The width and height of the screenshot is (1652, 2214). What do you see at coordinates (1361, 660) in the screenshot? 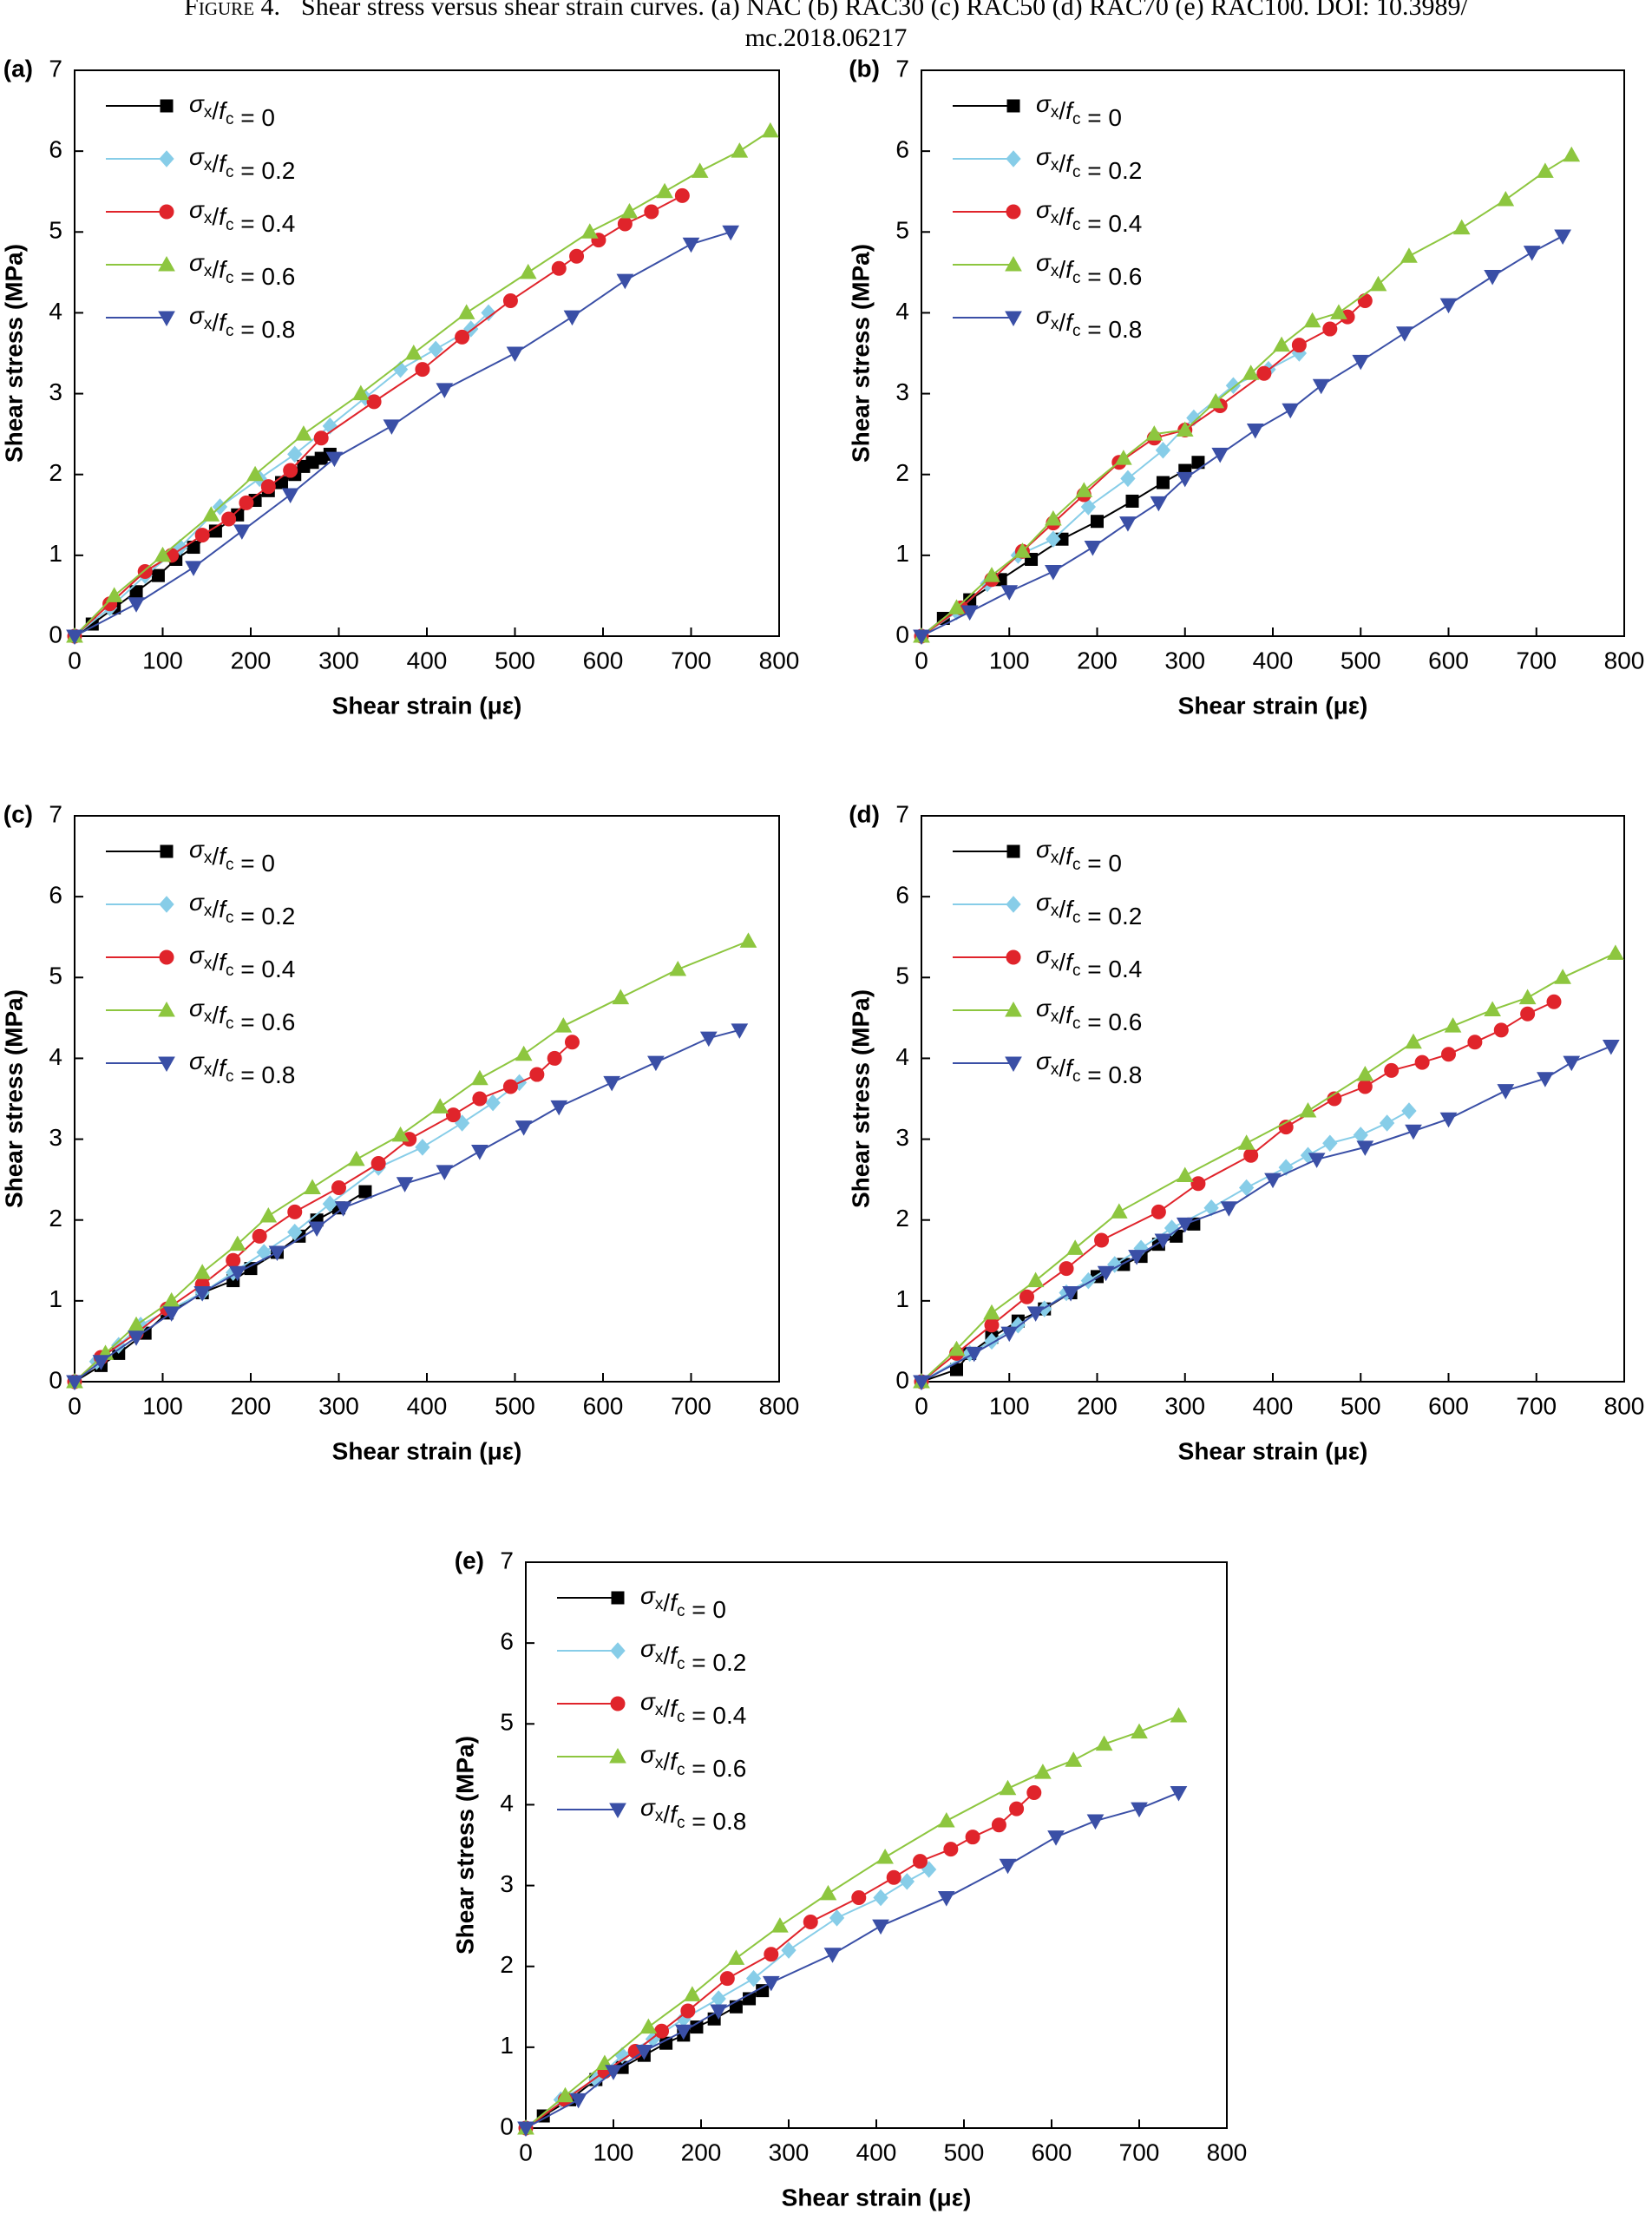
I see `x-tick-label: 500` at bounding box center [1361, 660].